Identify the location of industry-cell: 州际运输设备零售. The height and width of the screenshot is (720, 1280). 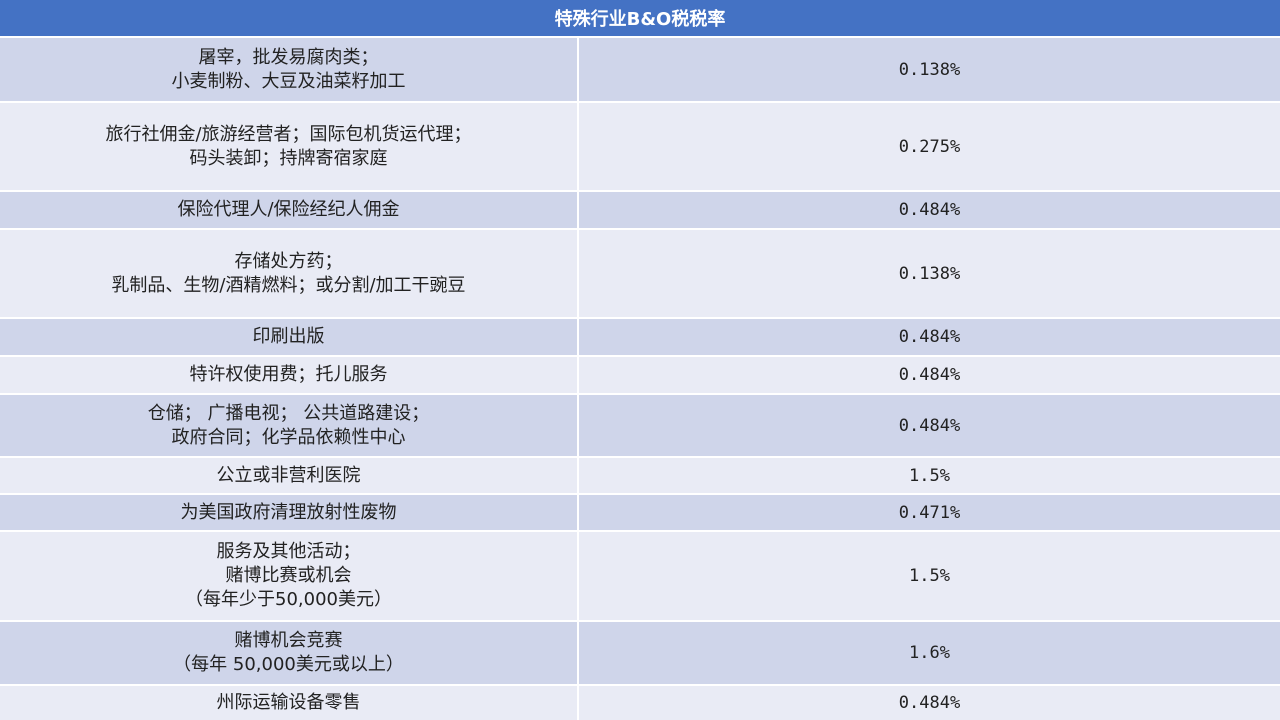
(289, 703).